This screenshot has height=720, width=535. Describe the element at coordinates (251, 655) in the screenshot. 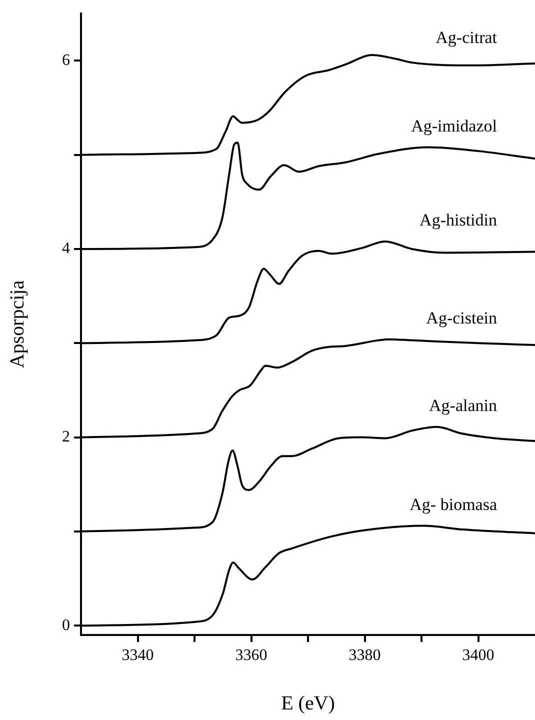

I see `x-tick-label: 3360` at that location.